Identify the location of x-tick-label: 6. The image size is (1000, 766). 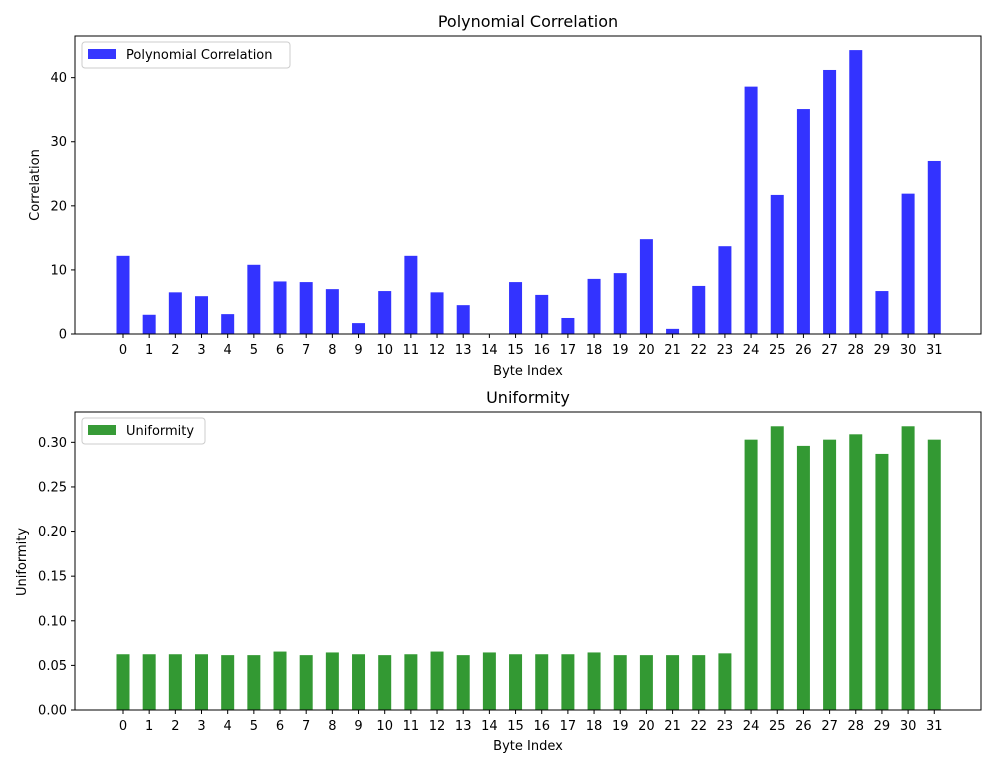
(280, 726).